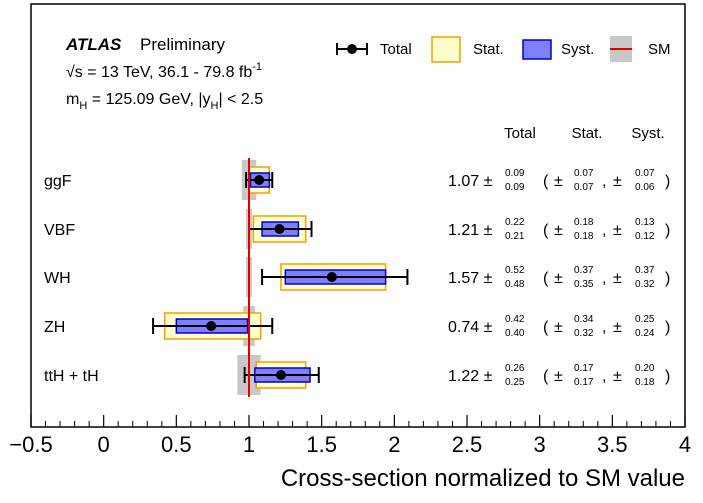  Describe the element at coordinates (54, 327) in the screenshot. I see `process-label: ZH` at that location.